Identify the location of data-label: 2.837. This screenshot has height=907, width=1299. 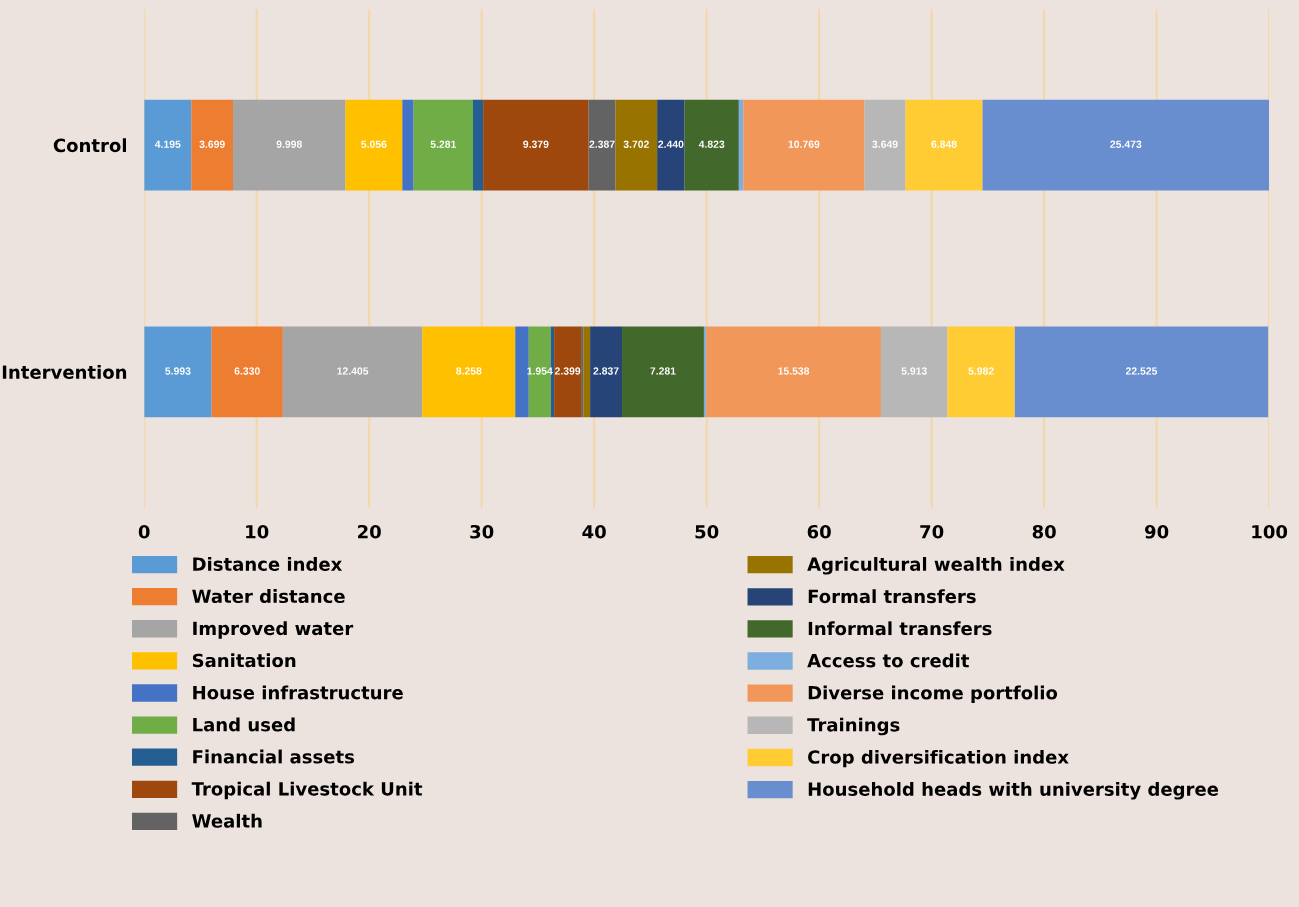
(606, 371).